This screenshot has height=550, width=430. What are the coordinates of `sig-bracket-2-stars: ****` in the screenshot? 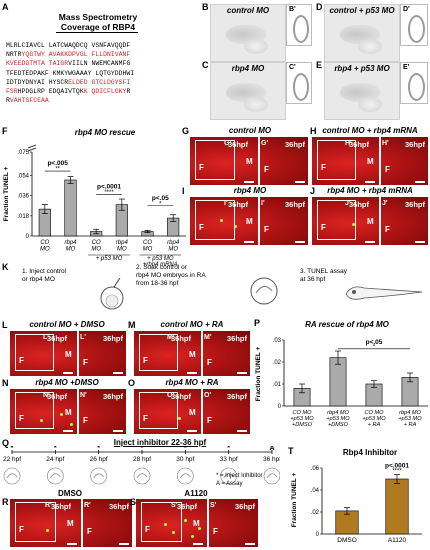 It's located at (109, 193).